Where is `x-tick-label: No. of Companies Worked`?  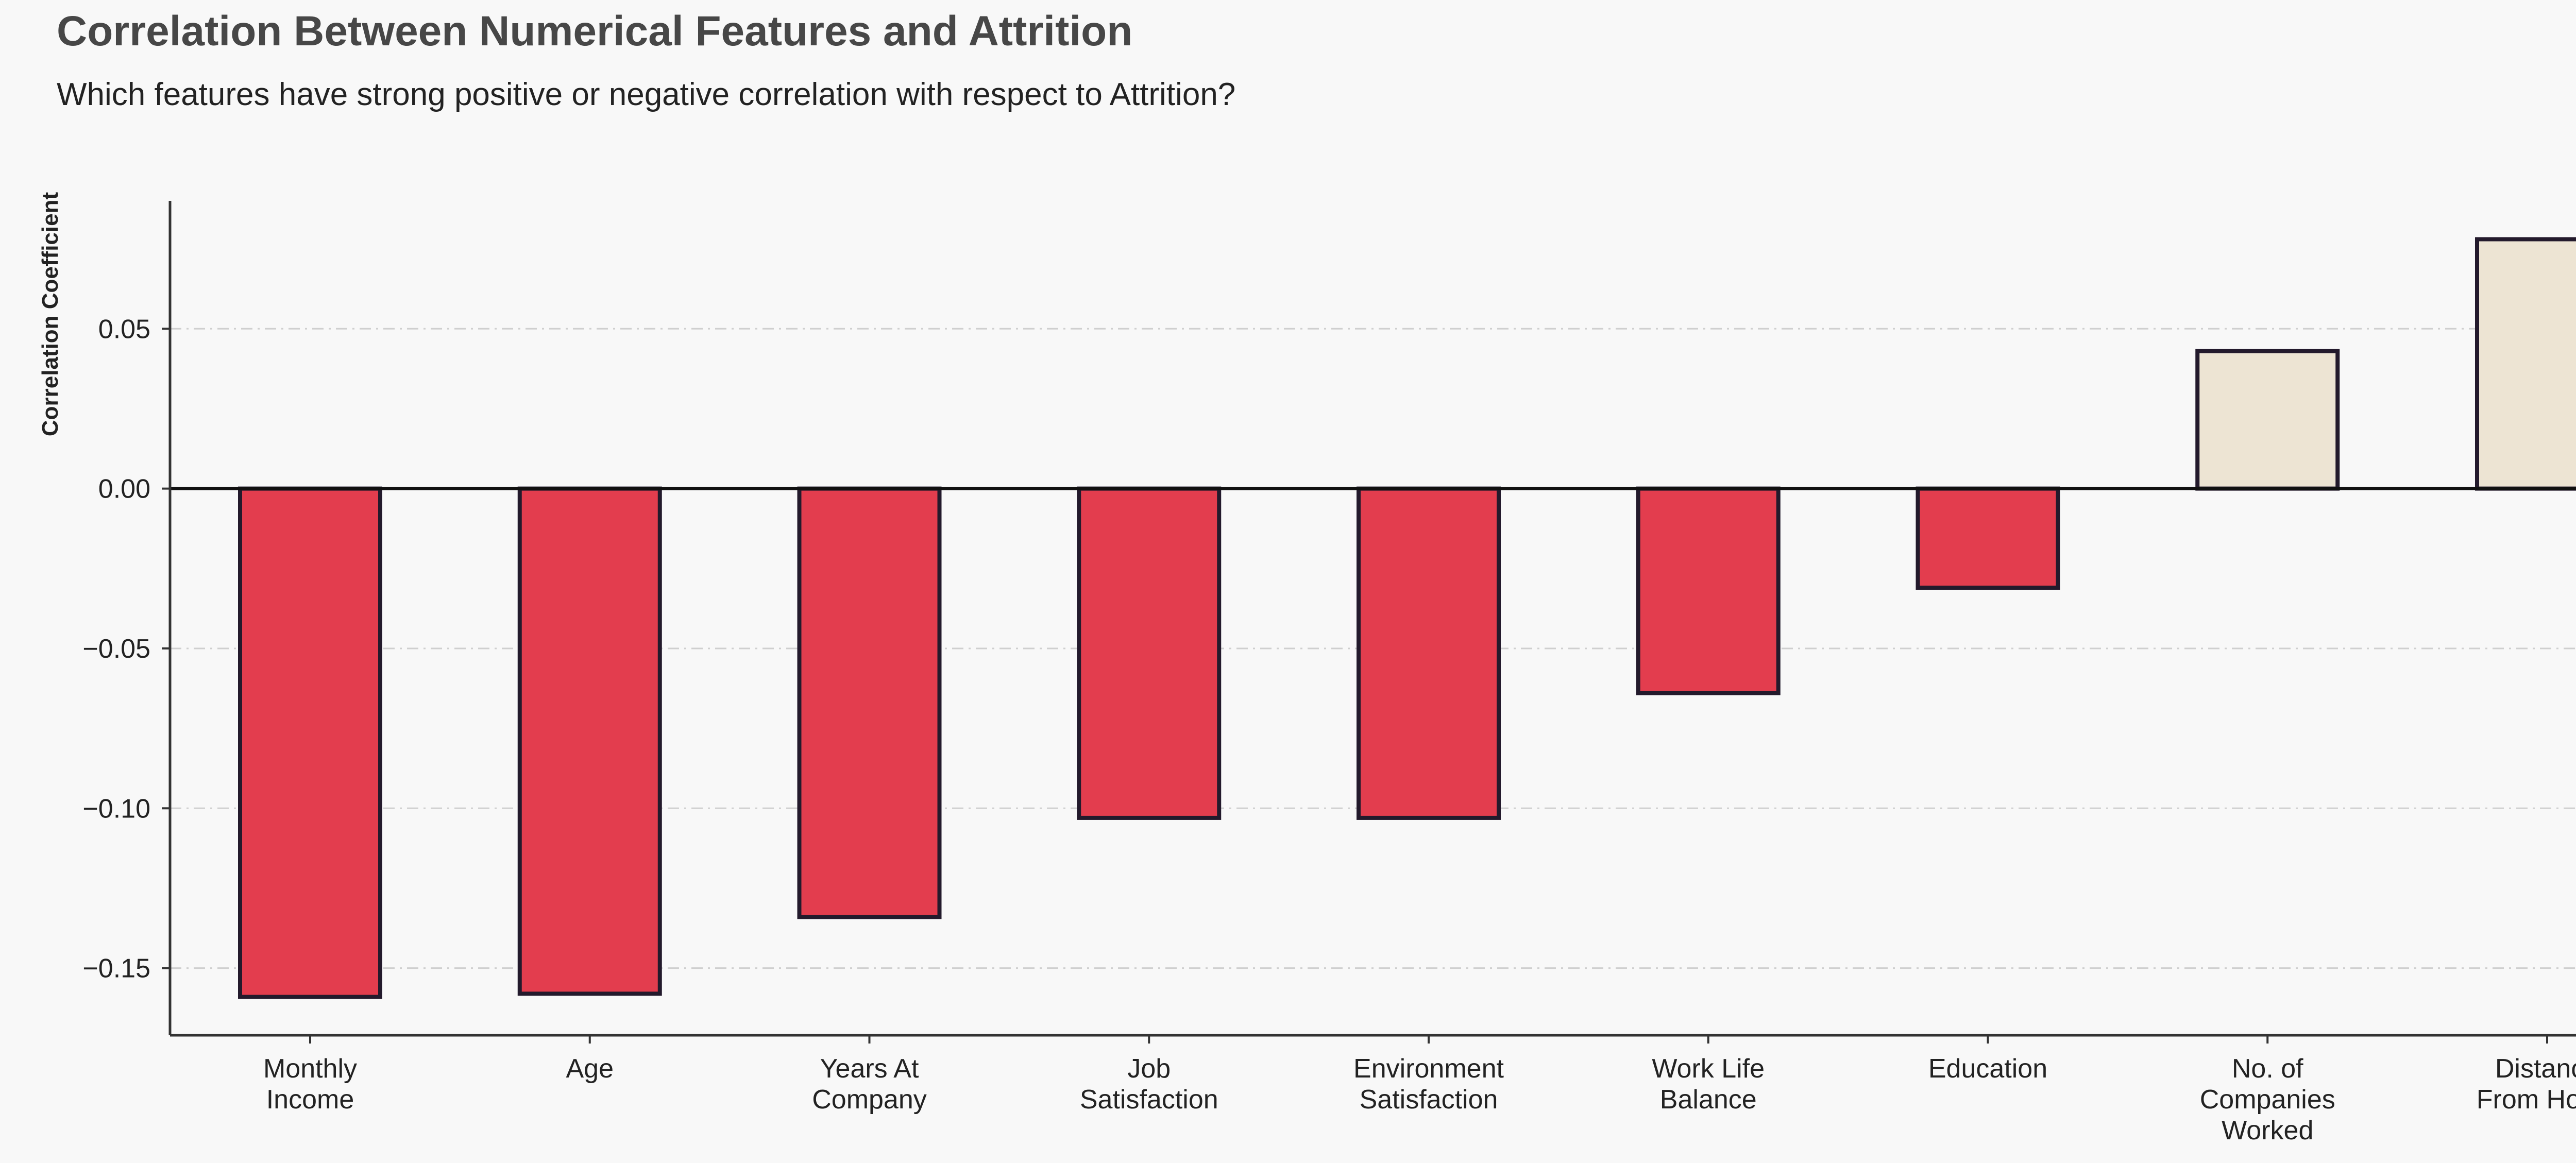
x-tick-label: No. of Companies Worked is located at coordinates (2267, 1099).